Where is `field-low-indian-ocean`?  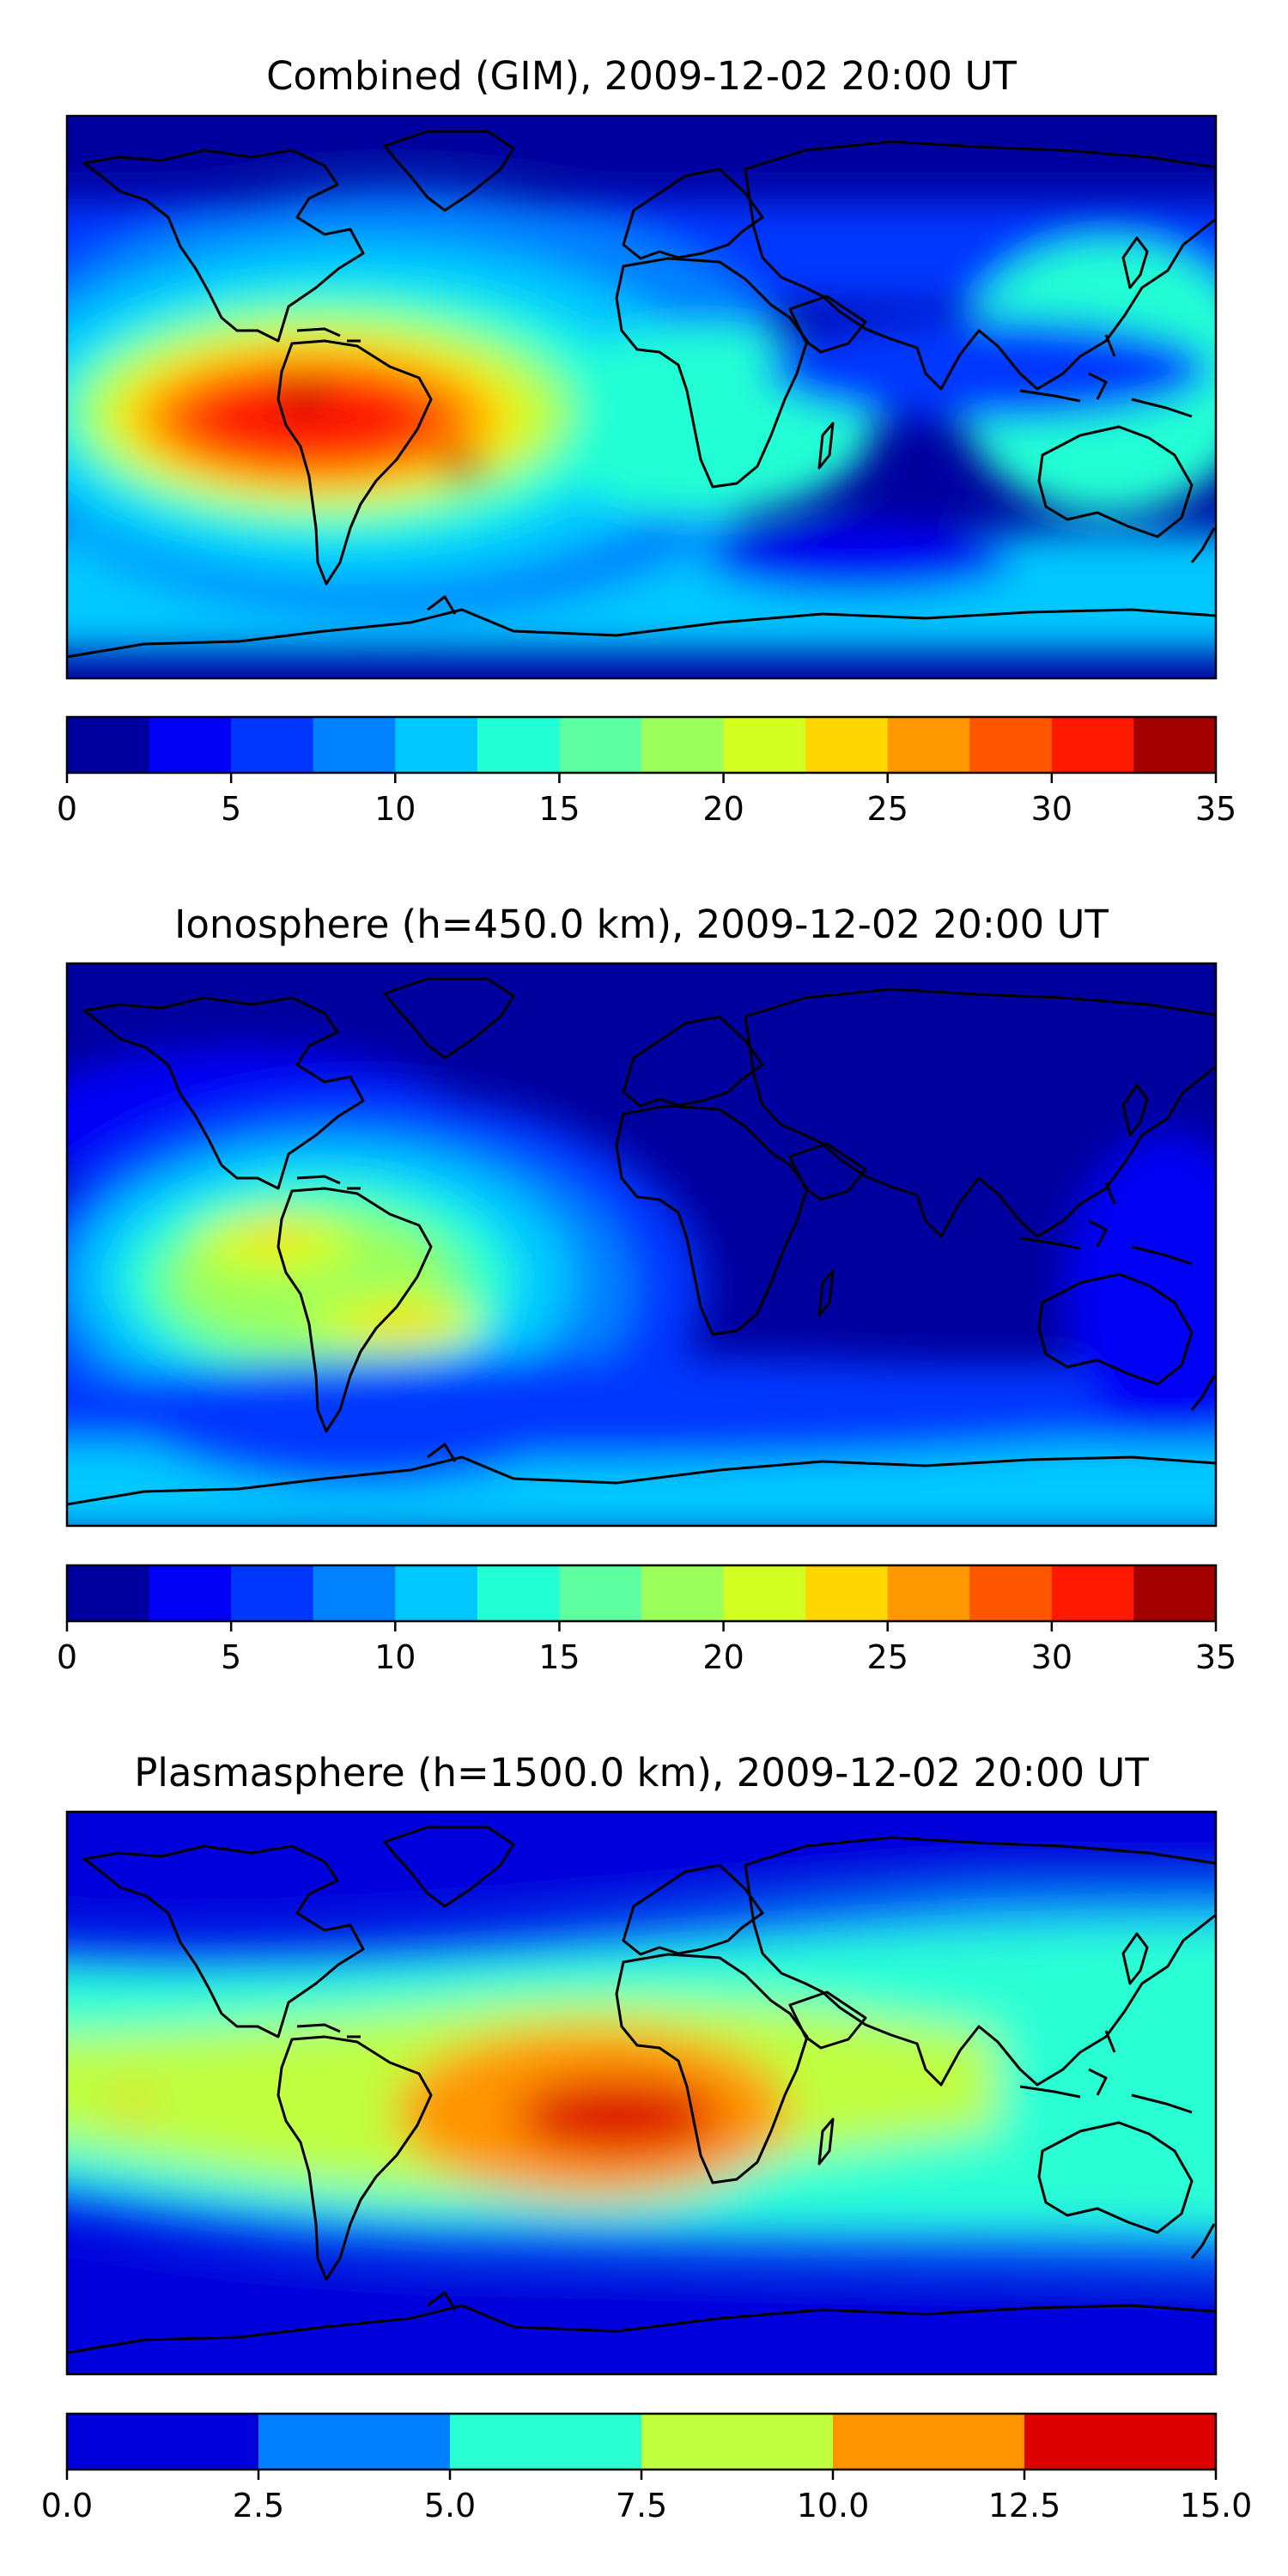
field-low-indian-ocean is located at coordinates (858, 558).